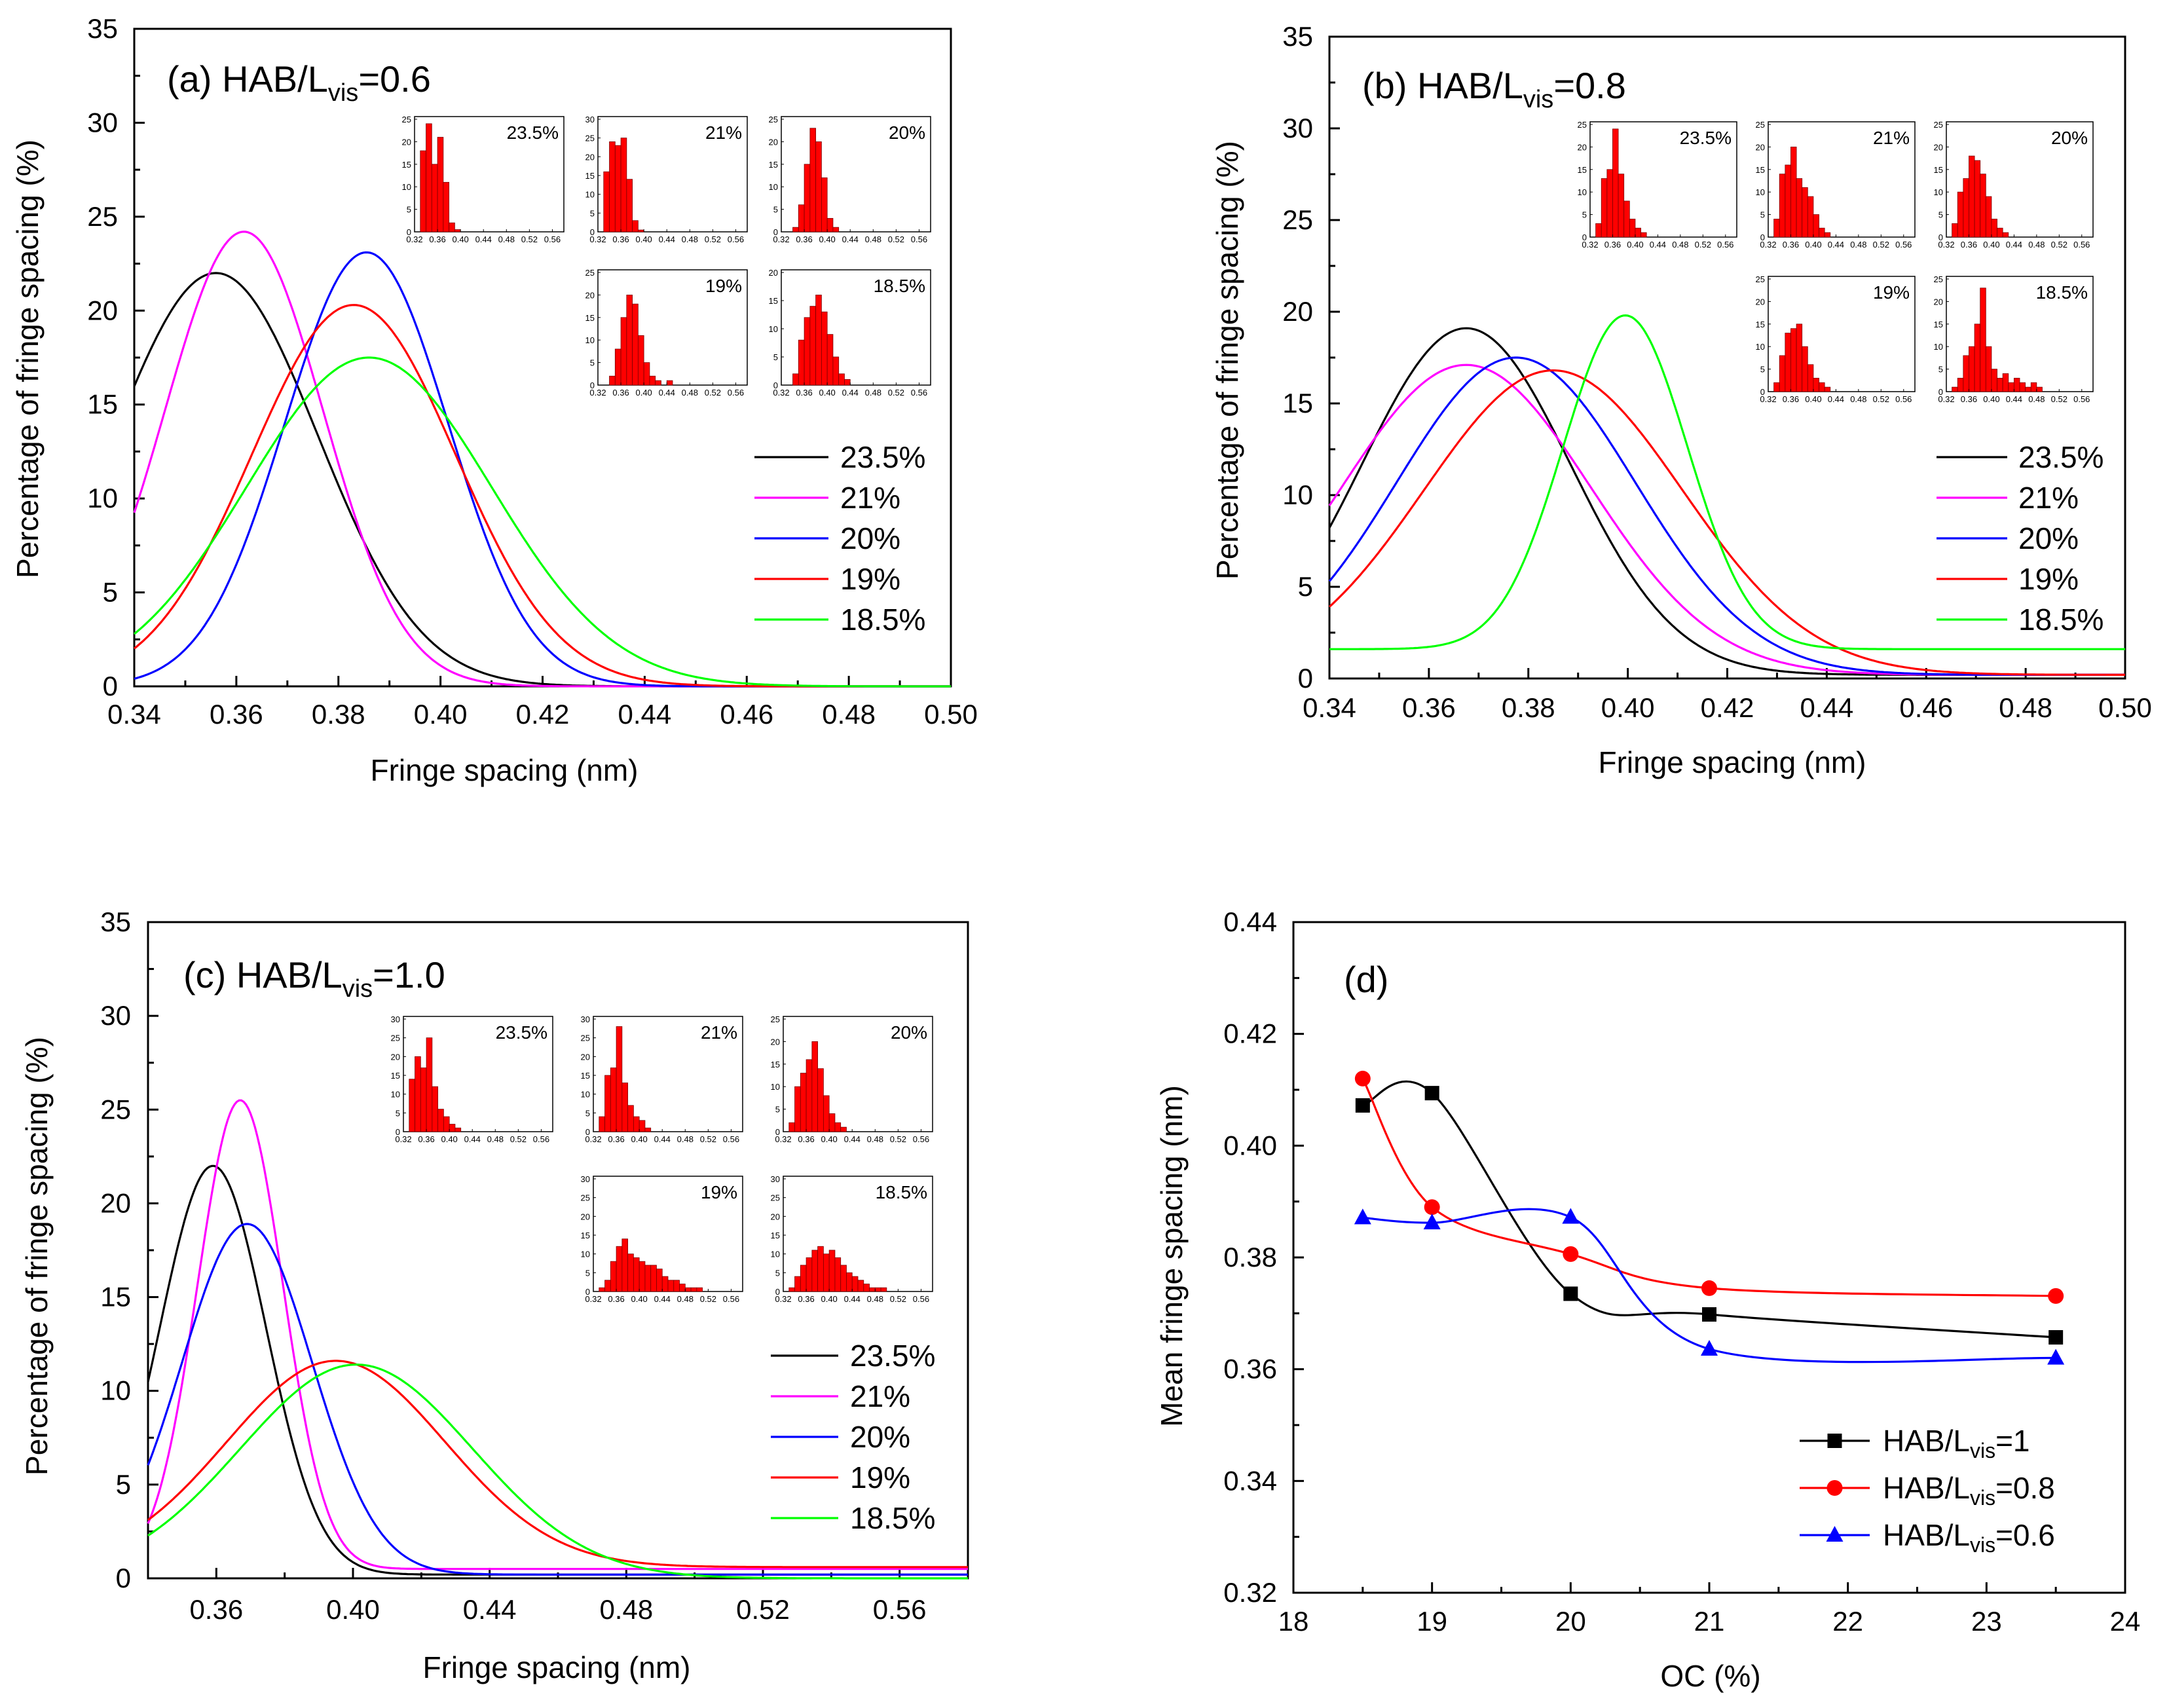  Describe the element at coordinates (1969, 1537) in the screenshot. I see `panel-d-legend-label: HAB/Lvis=0.6` at that location.